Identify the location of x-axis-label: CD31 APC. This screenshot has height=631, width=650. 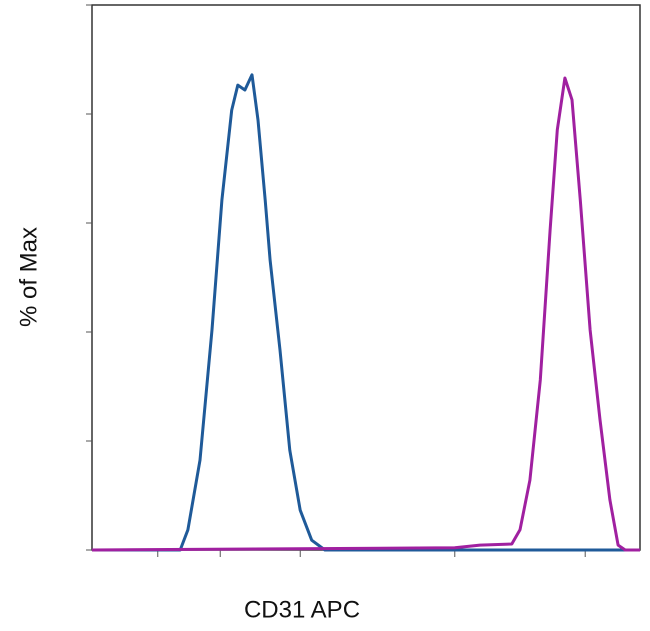
(302, 609).